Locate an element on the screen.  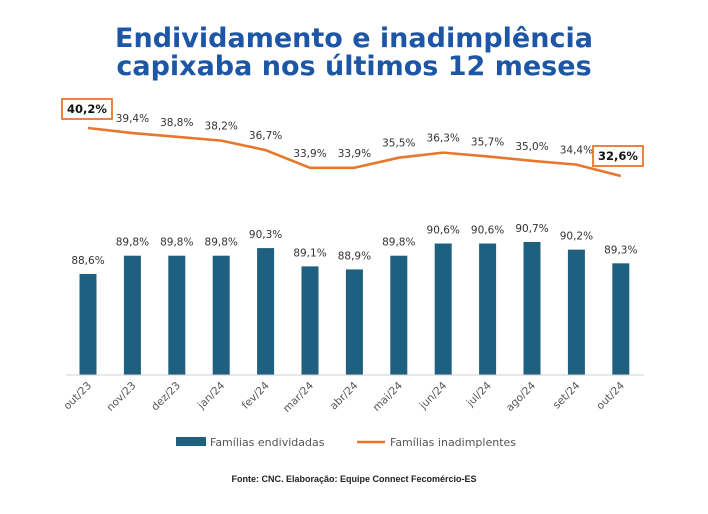
line-data-label: 39,4% is located at coordinates (132, 119).